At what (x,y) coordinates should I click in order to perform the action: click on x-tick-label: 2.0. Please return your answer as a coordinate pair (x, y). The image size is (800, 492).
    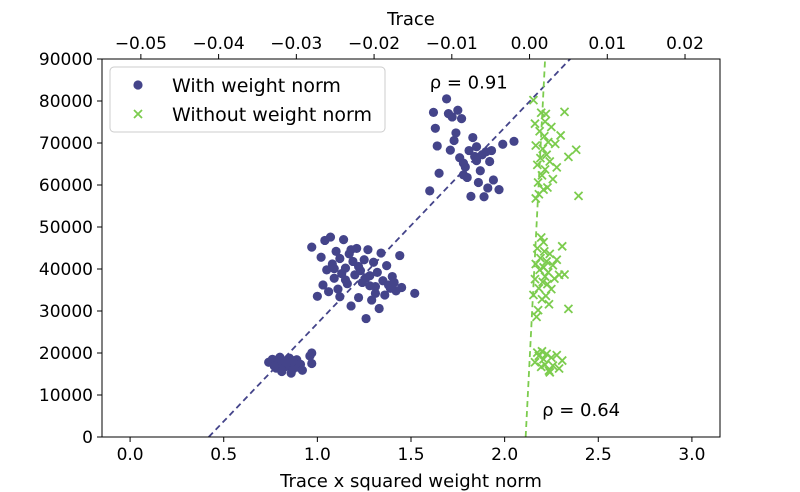
    Looking at the image, I should click on (504, 455).